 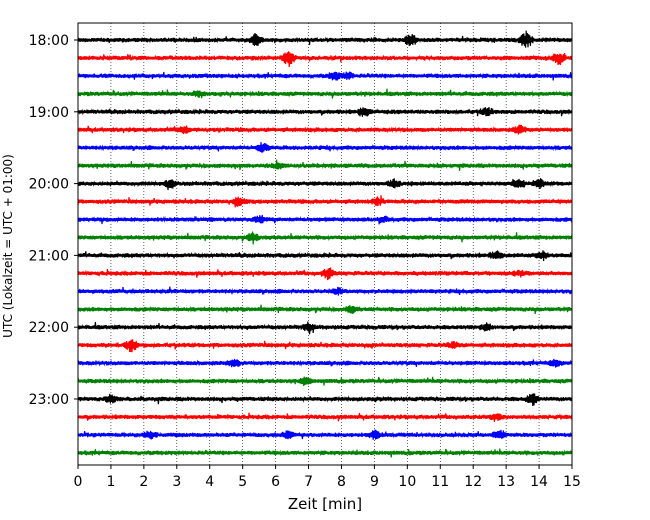 What do you see at coordinates (49, 185) in the screenshot?
I see `y-tick-label: 20:00` at bounding box center [49, 185].